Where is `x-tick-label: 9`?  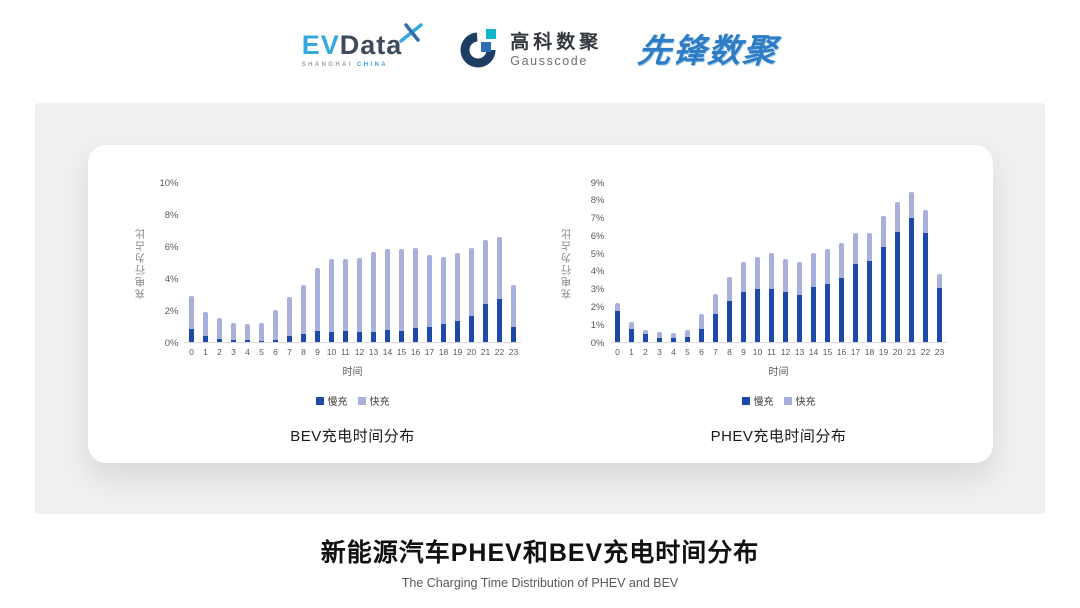 x-tick-label: 9 is located at coordinates (743, 352).